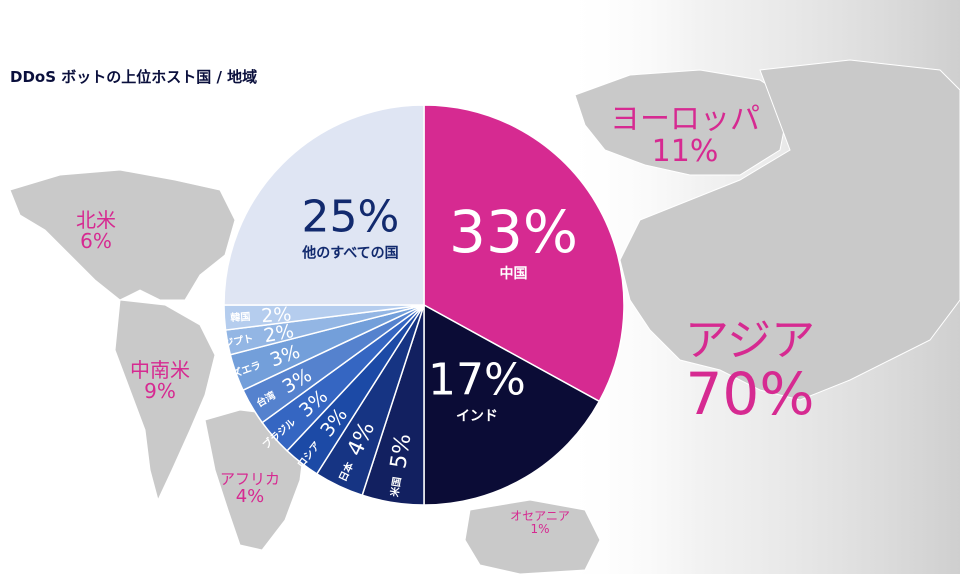 The width and height of the screenshot is (960, 574). I want to click on region-name: アジア, so click(750, 340).